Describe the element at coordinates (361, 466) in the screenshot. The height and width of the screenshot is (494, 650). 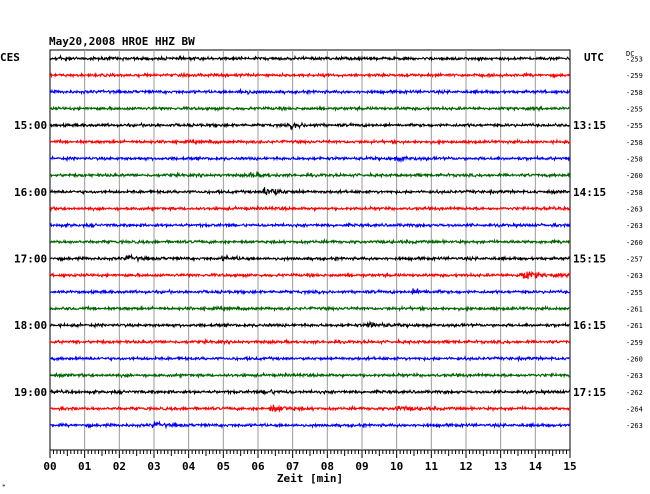
I see `x-tick-label: 09` at that location.